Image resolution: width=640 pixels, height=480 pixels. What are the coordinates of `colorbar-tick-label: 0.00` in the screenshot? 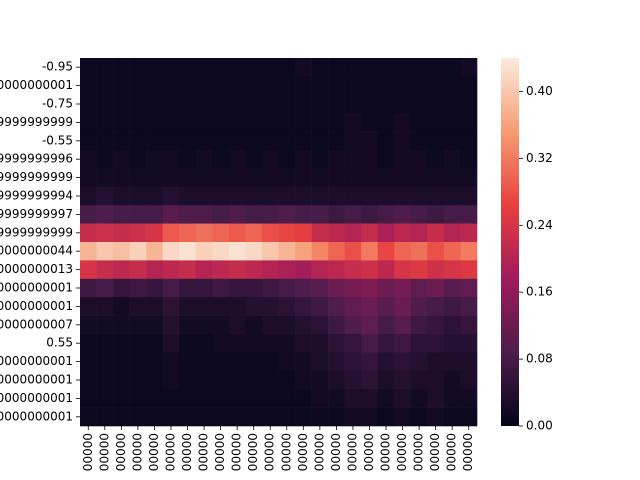 It's located at (539, 426).